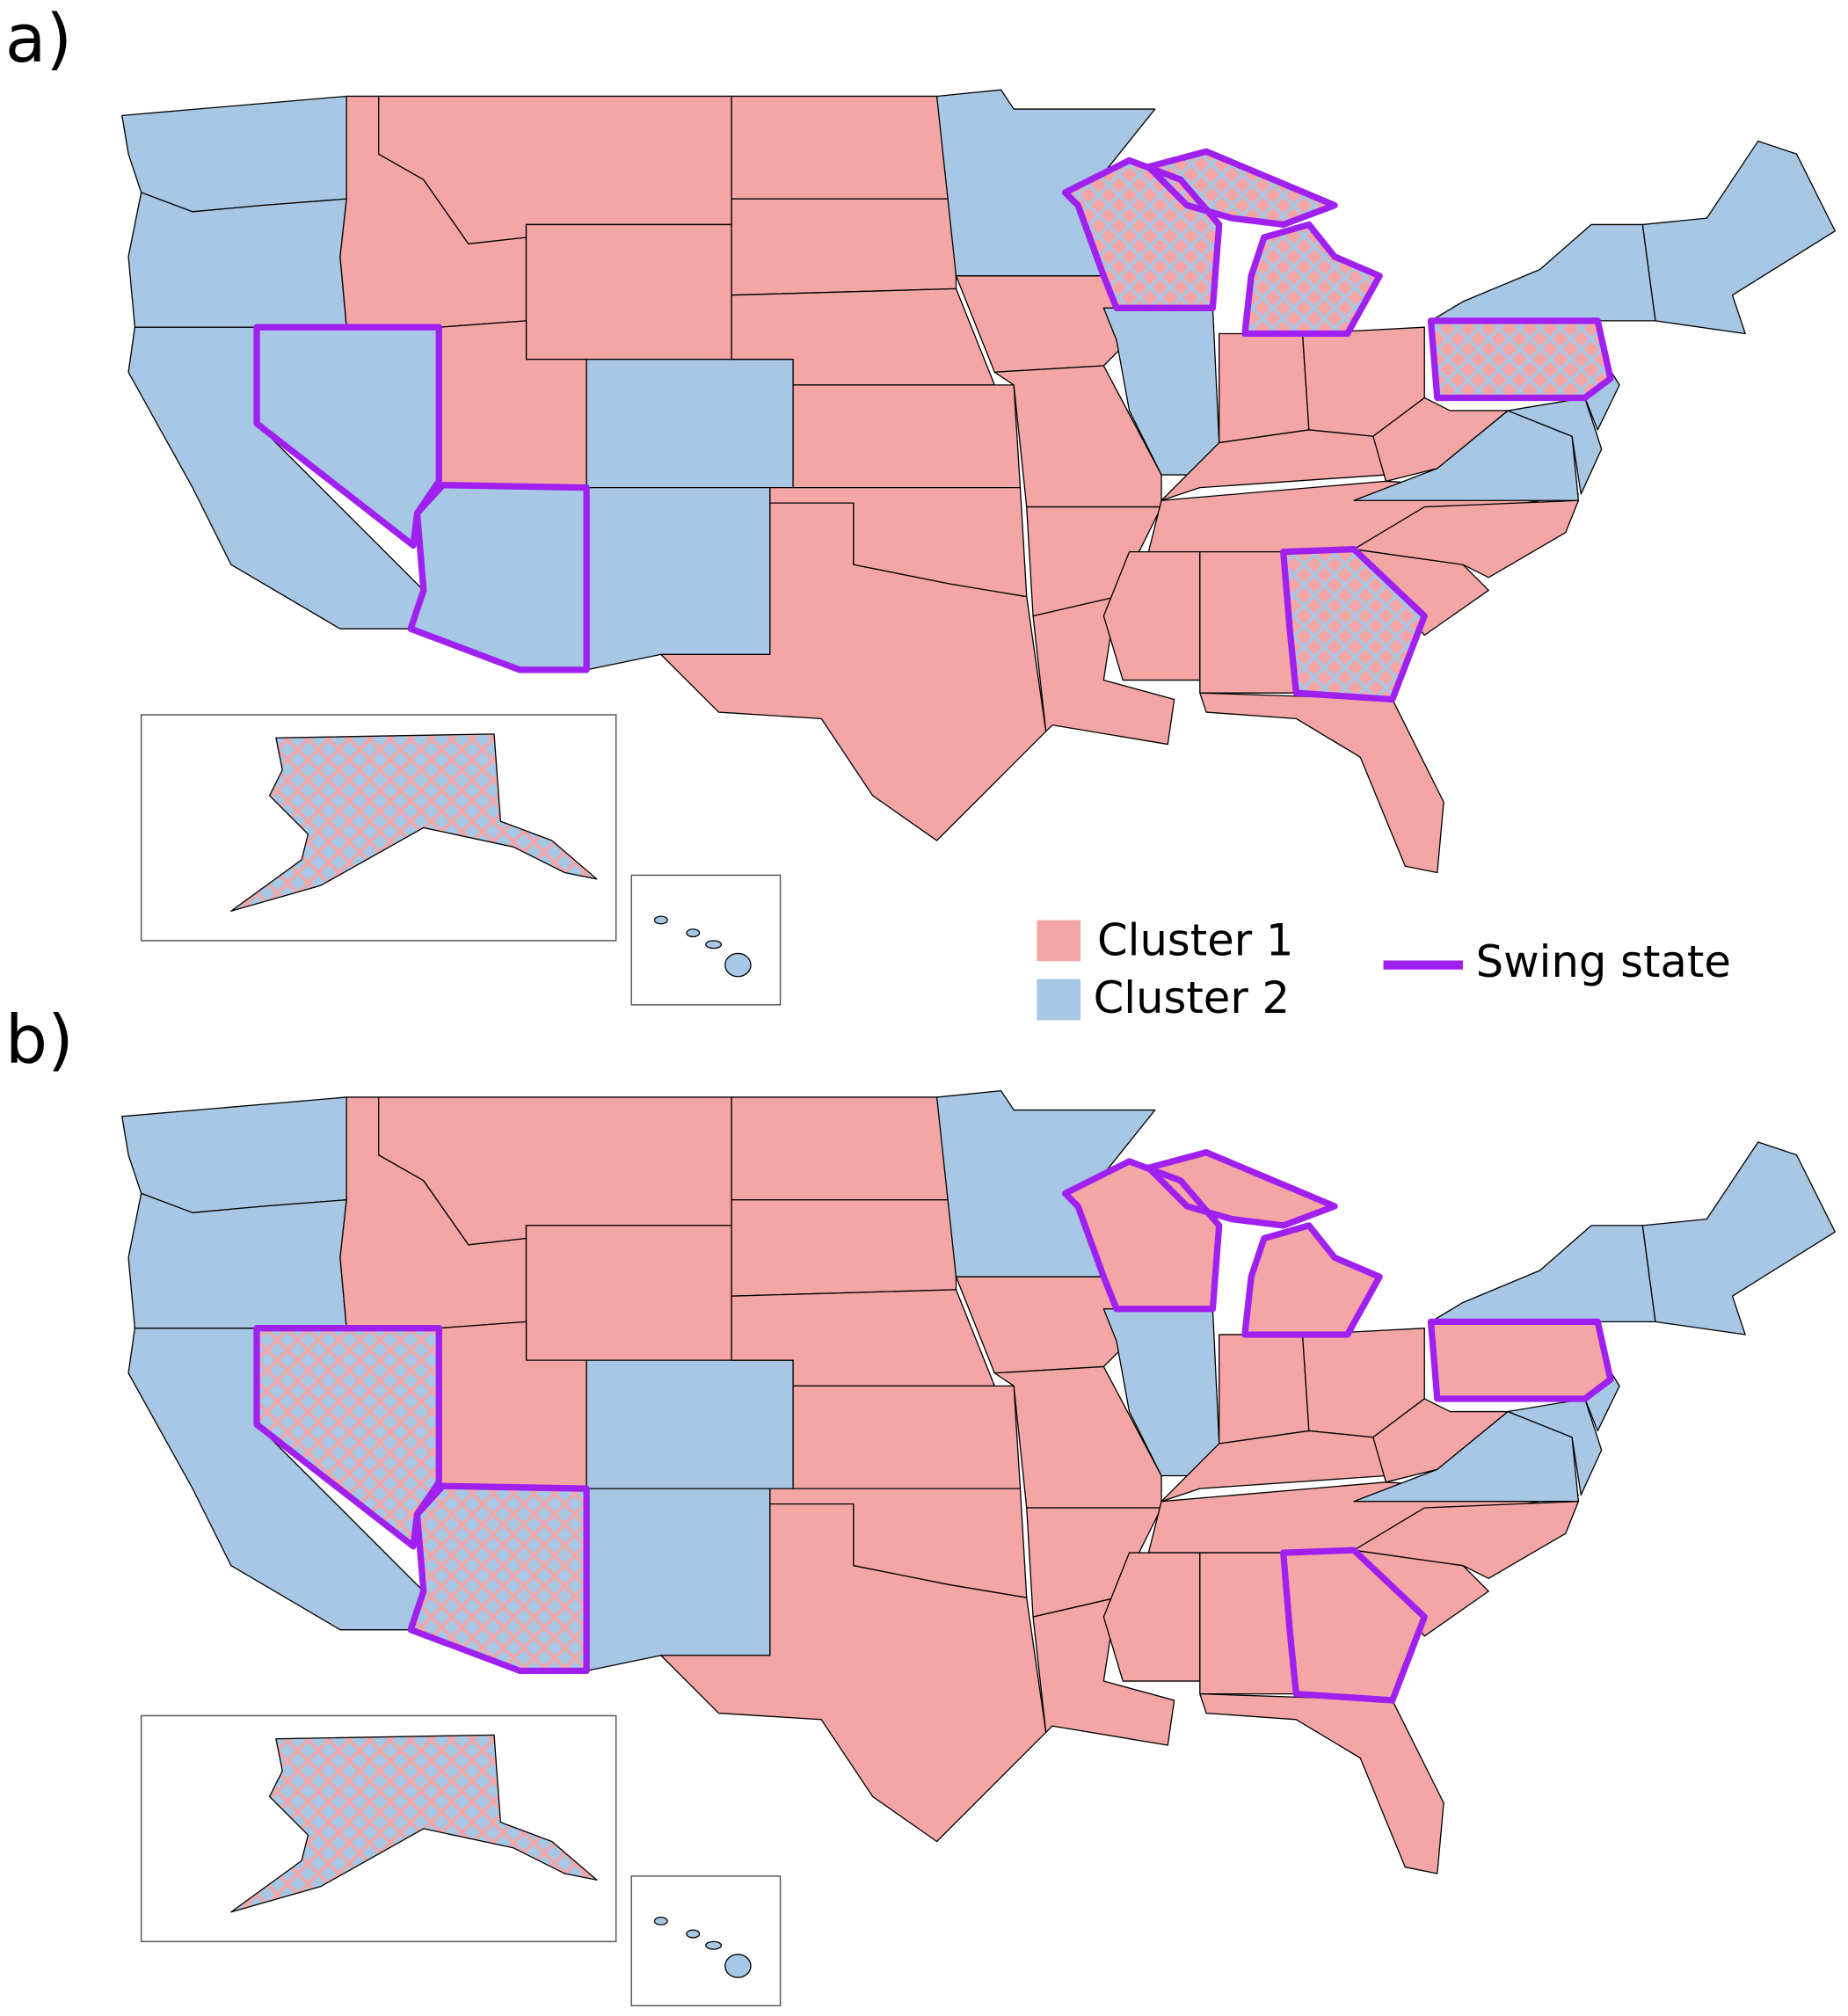 Image resolution: width=1848 pixels, height=2016 pixels. I want to click on panel-label: b), so click(39, 1040).